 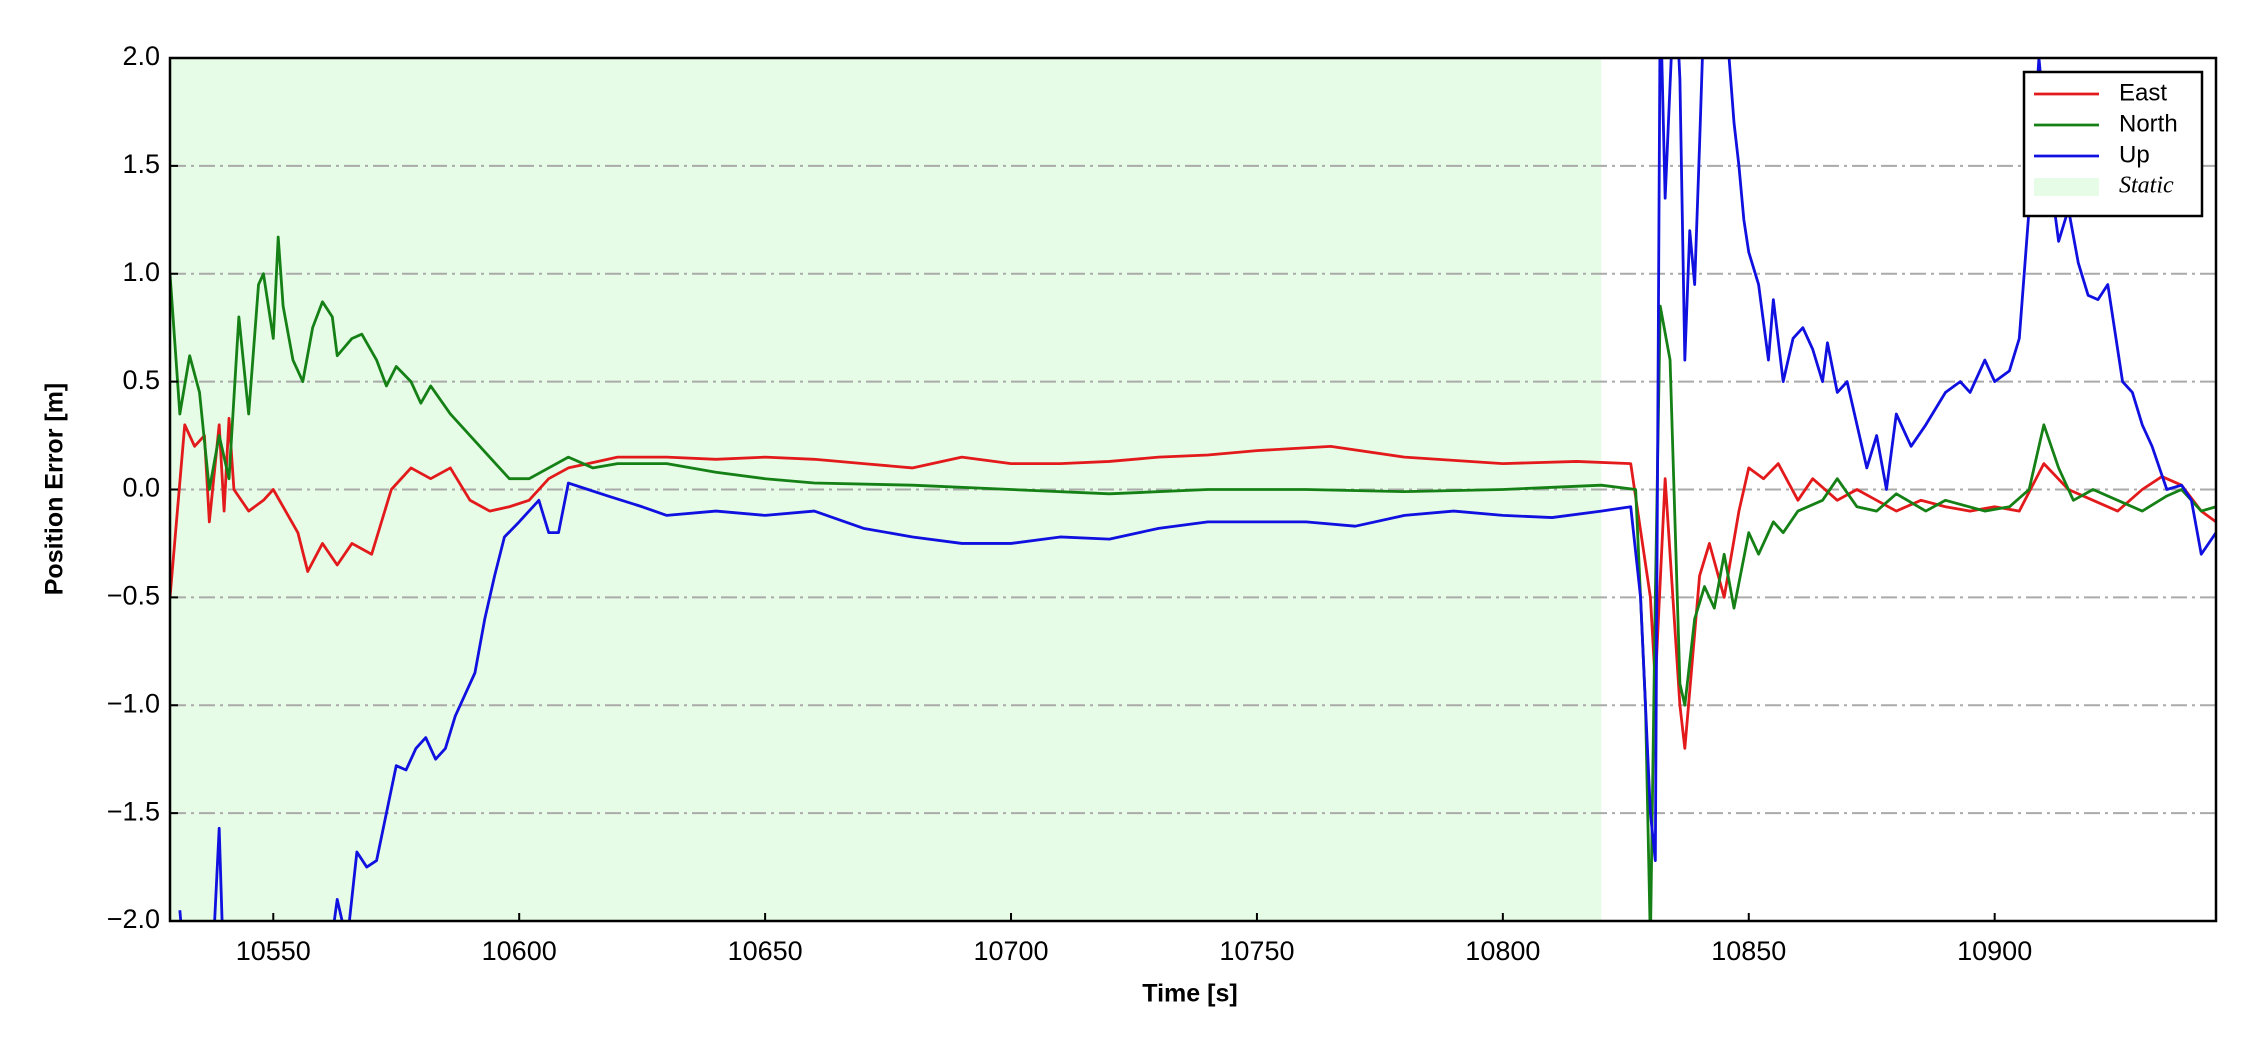 What do you see at coordinates (141, 164) in the screenshot?
I see `y-tick-label: 1.5` at bounding box center [141, 164].